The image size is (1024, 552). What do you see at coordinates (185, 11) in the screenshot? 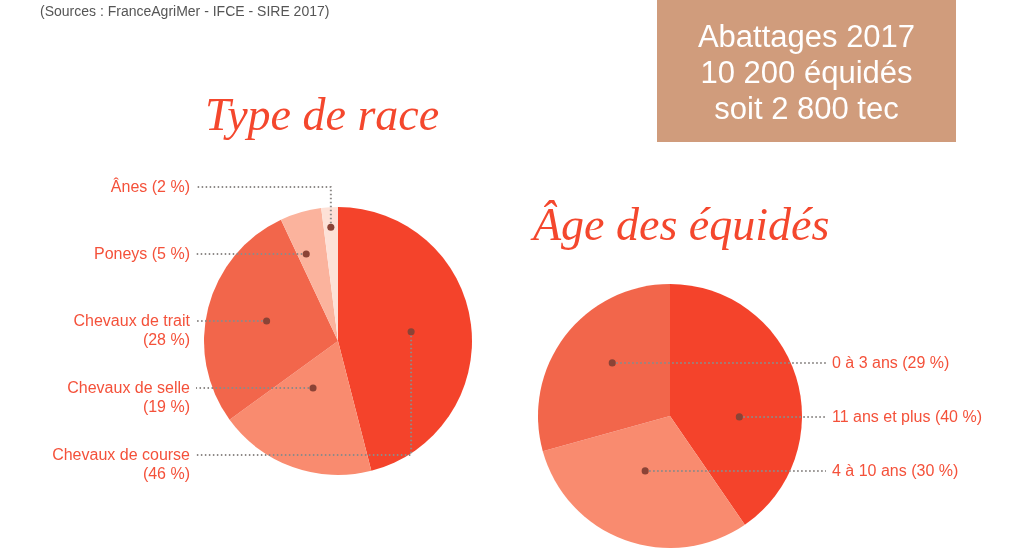
I see `text: (Sources : FranceAgriMer - IFCE - SIRE 2017)` at bounding box center [185, 11].